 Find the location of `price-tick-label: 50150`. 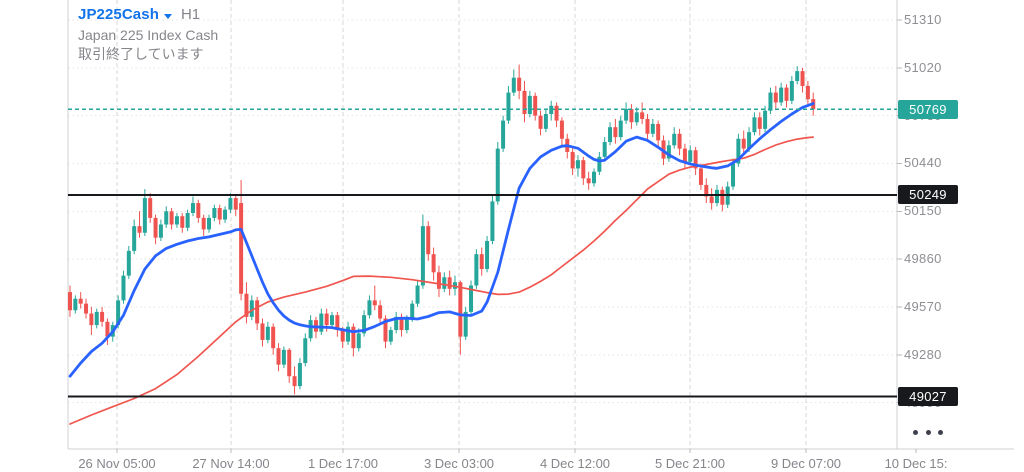

price-tick-label: 50150 is located at coordinates (923, 211).